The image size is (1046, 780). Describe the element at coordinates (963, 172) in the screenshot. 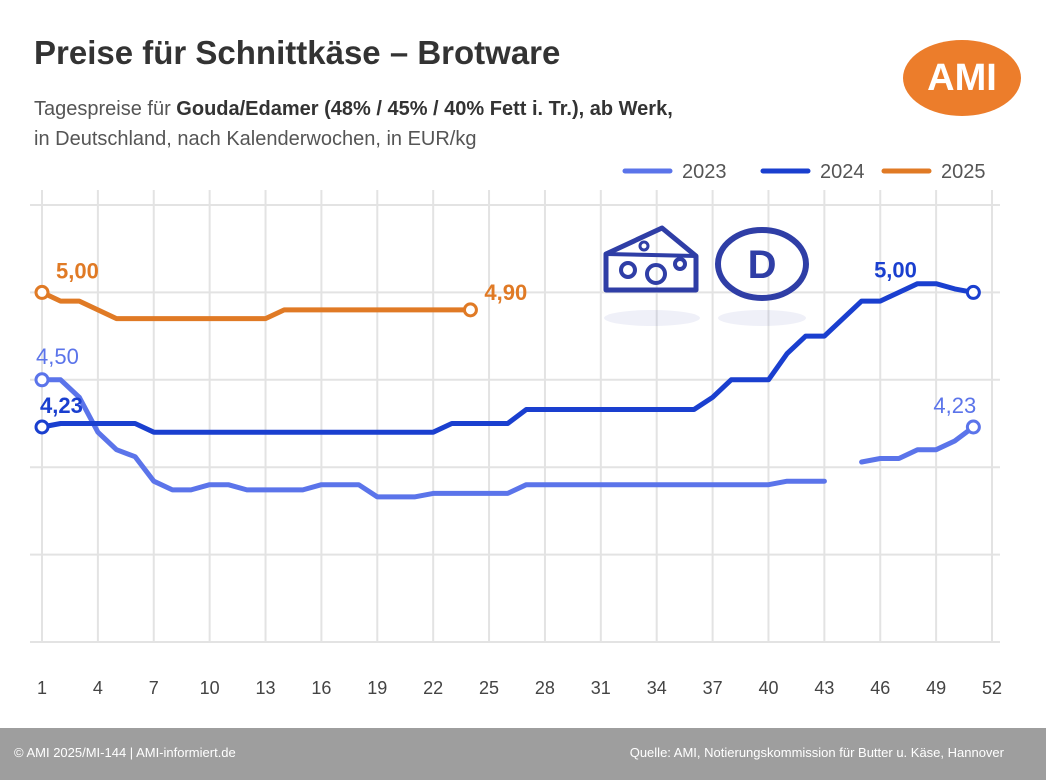

I see `legend-label-2025: 2025` at that location.